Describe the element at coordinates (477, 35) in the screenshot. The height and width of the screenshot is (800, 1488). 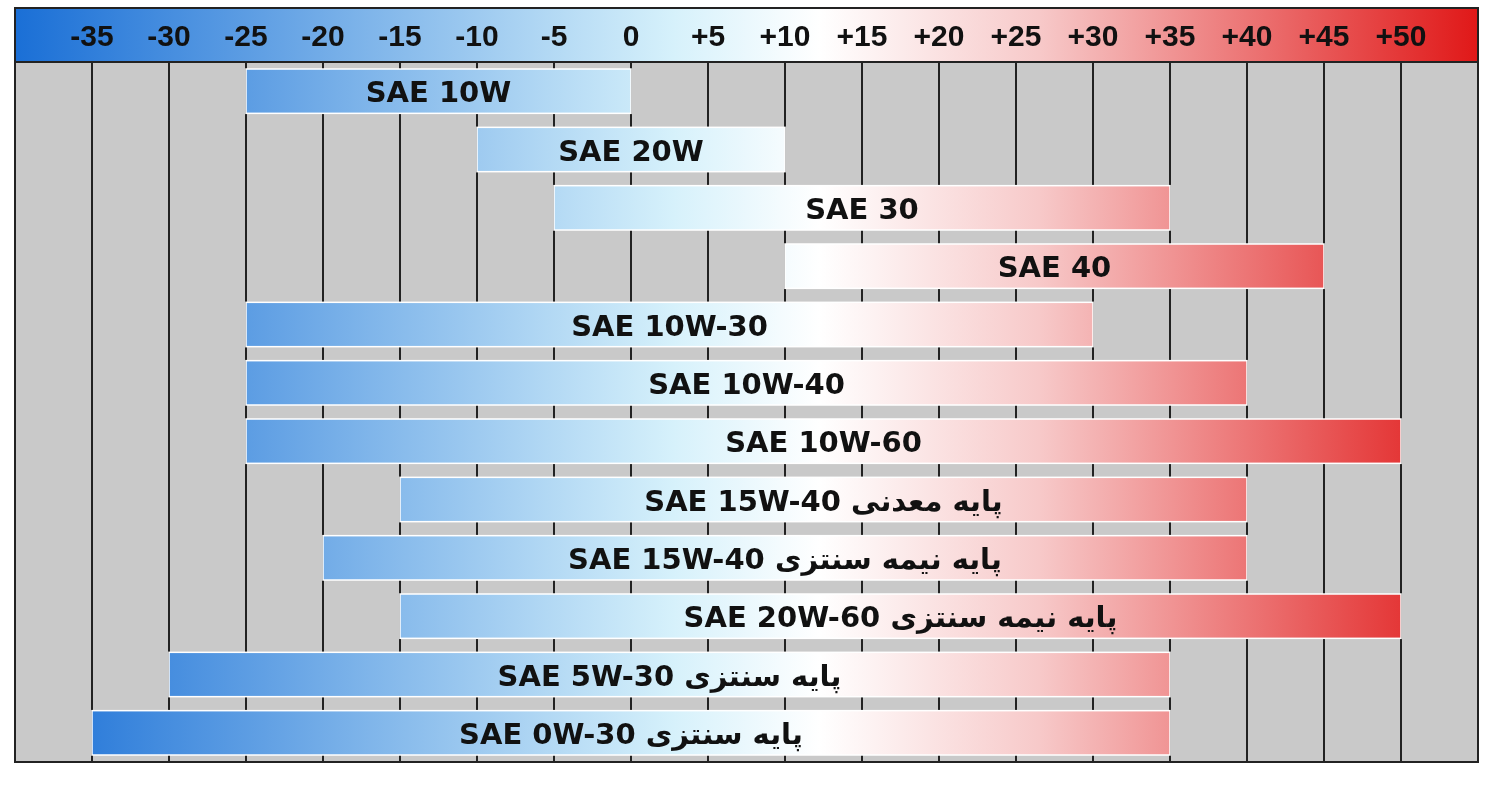
I see `x-tick-label: -10` at that location.